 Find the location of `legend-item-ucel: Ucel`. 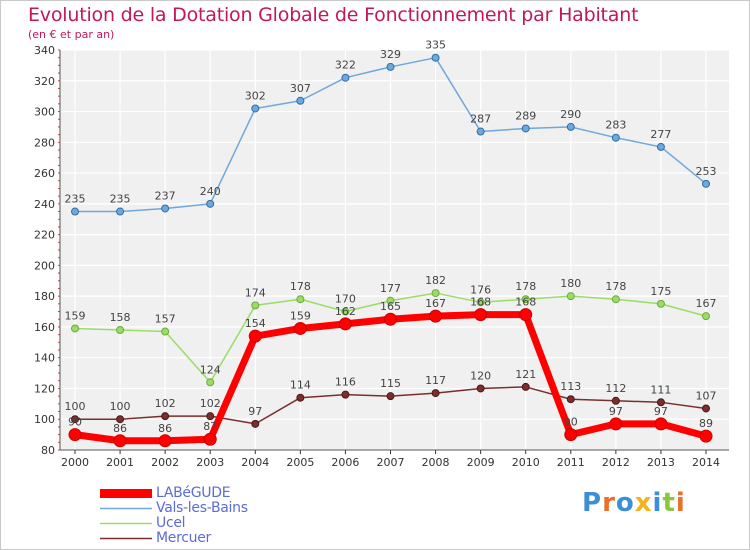

legend-item-ucel: Ucel is located at coordinates (174, 523).